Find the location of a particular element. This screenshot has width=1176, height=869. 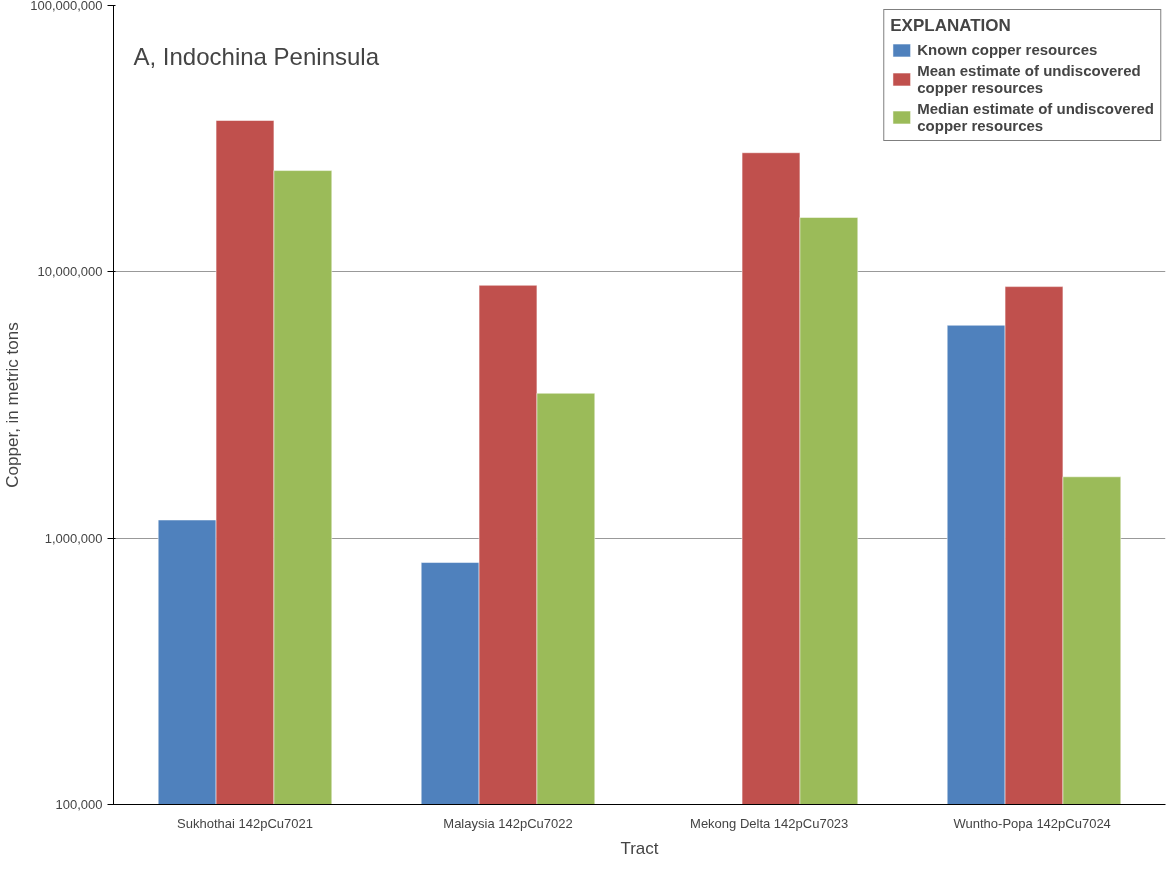

x-axis-title: Tract is located at coordinates (639, 848).